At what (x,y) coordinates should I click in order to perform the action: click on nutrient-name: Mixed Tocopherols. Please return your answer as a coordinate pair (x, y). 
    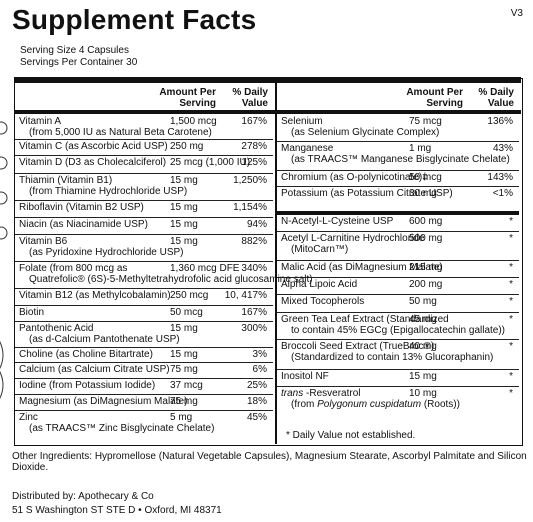
    Looking at the image, I should click on (323, 301).